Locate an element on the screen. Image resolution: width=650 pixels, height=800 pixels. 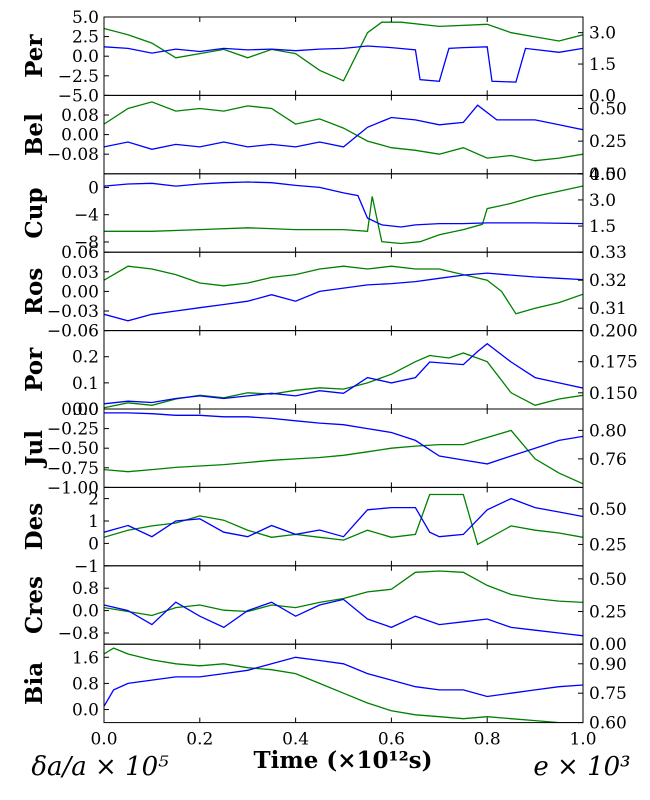
left-tick-label: −1.00 is located at coordinates (73, 488).